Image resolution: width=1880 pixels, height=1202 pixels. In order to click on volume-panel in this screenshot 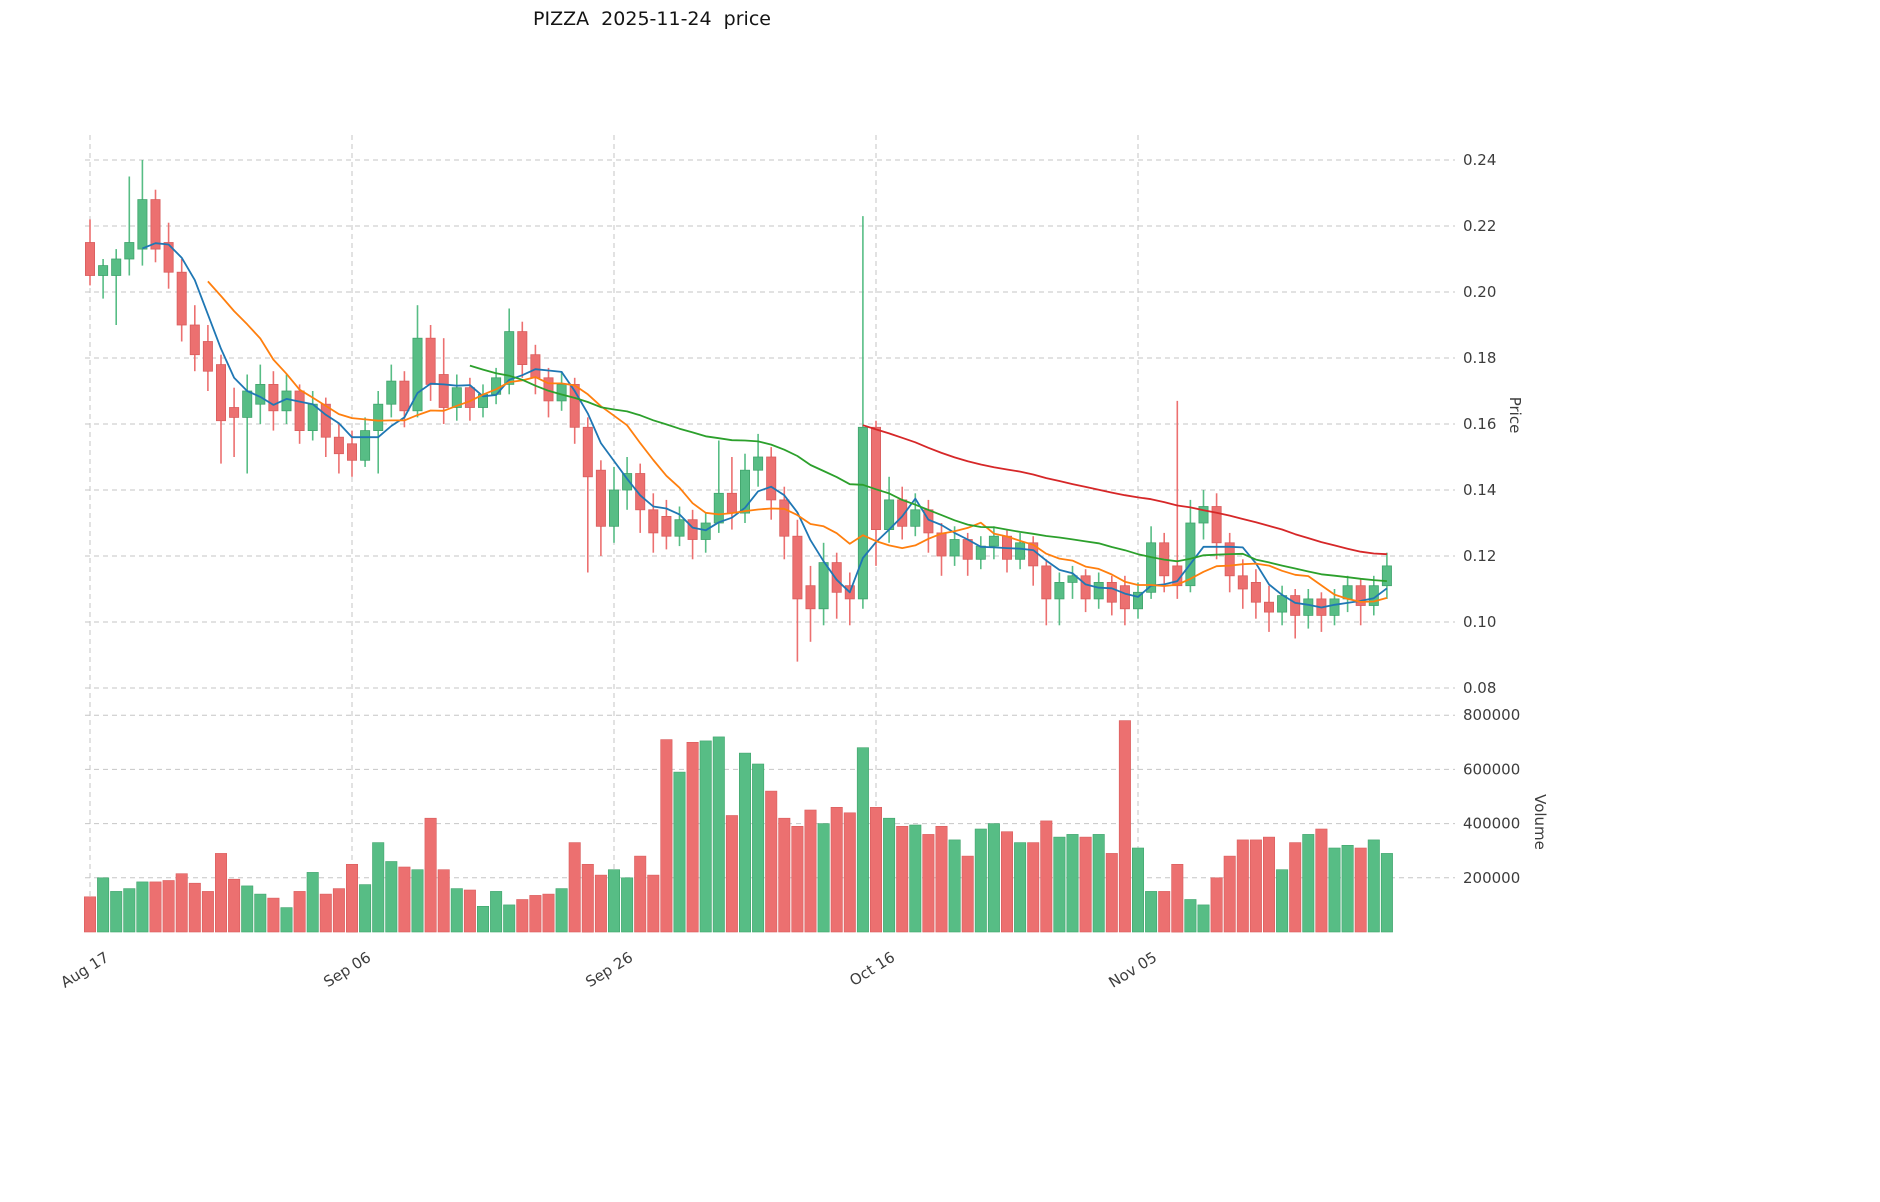, I will do `click(738, 826)`.